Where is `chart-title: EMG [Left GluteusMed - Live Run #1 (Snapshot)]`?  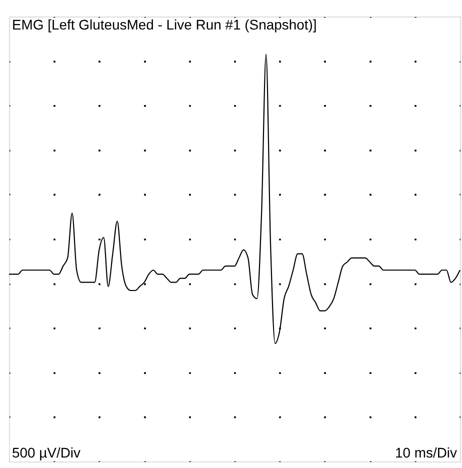
chart-title: EMG [Left GluteusMed - Live Run #1 (Snapshot)] is located at coordinates (164, 24).